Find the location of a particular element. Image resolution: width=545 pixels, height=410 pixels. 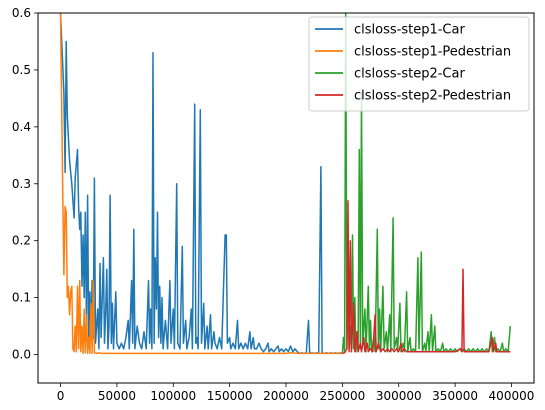

x-tick-label: 200000 is located at coordinates (286, 396).